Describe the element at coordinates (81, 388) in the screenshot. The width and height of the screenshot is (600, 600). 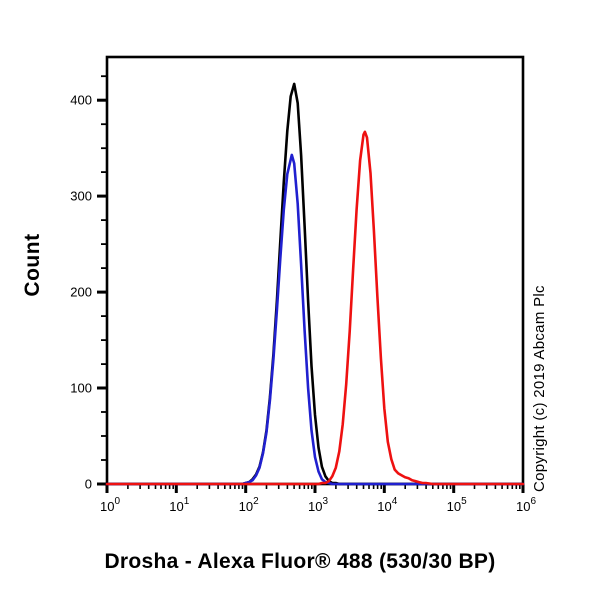
I see `y-tick-label: 100` at that location.